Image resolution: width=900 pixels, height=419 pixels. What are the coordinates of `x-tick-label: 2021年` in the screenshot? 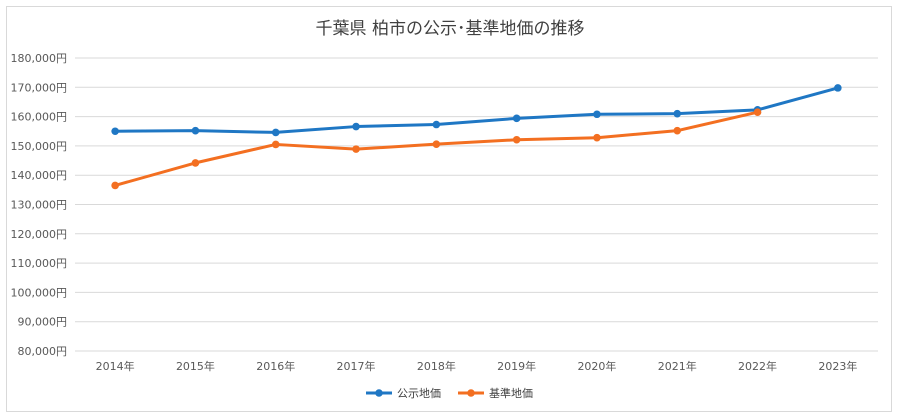 It's located at (677, 366).